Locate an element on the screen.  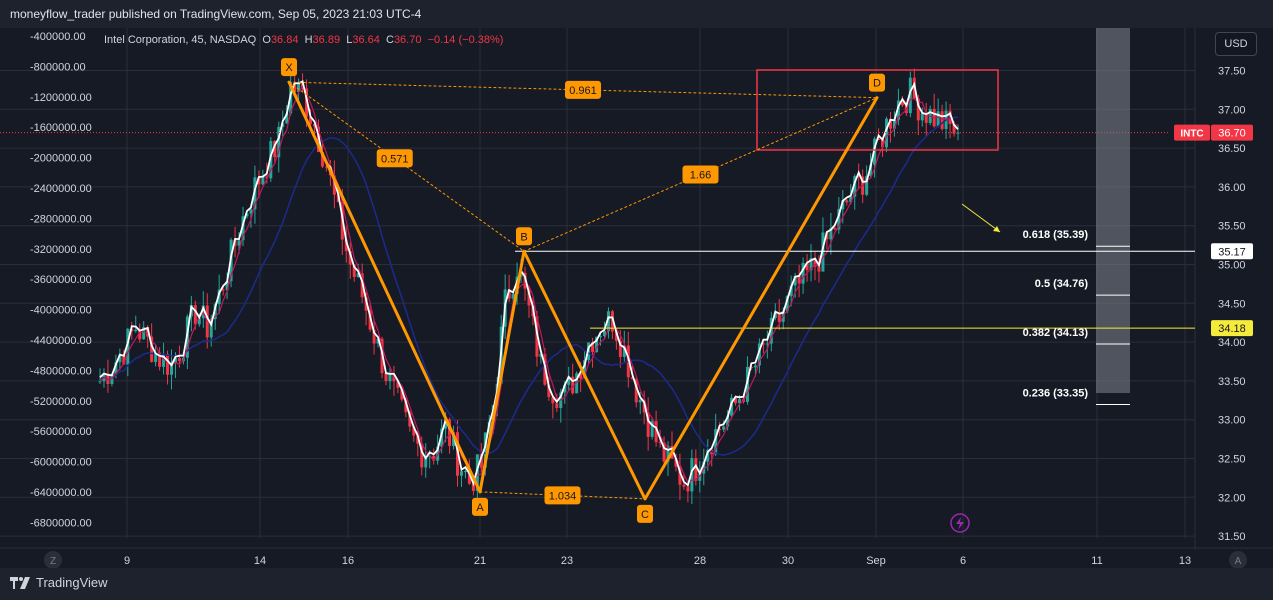
fib-column is located at coordinates (1113, 210).